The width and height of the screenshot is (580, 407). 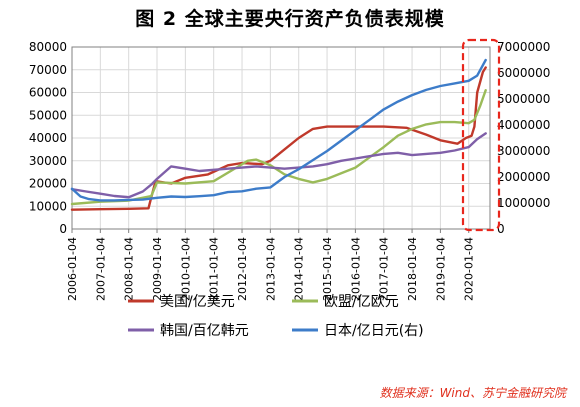 I want to click on x-tick-label: 2012-01-04, so click(x=242, y=269).